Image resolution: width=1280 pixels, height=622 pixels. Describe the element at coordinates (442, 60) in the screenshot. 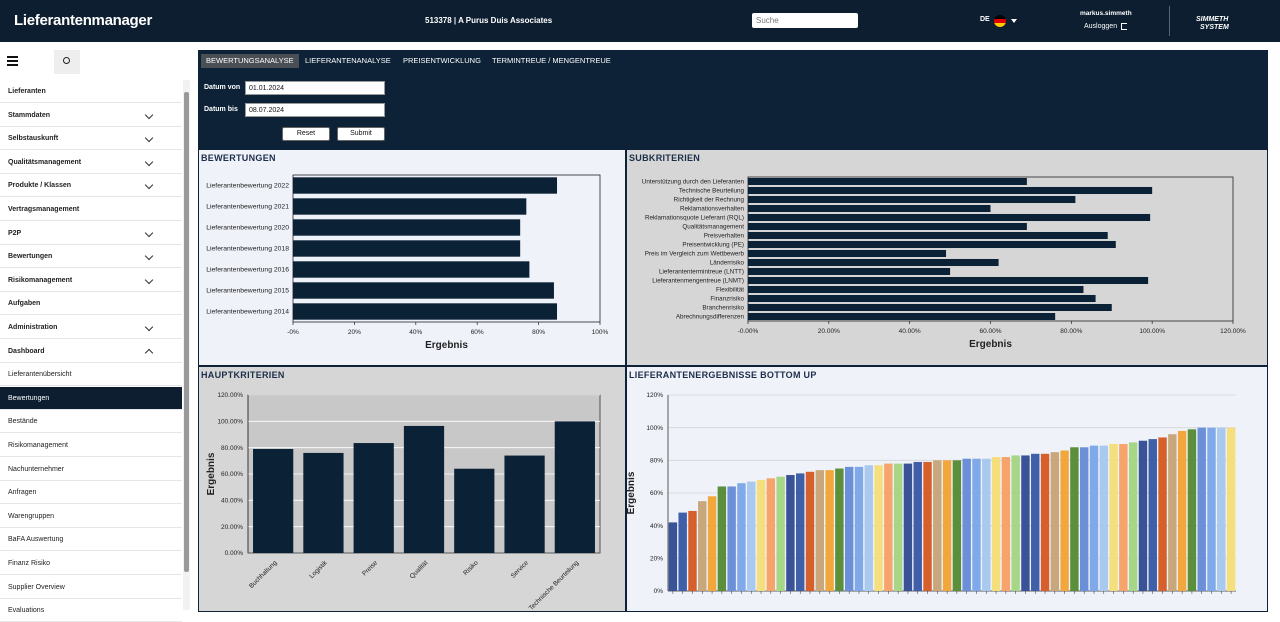

I see `tab: PREISENTWICKLUNG` at that location.